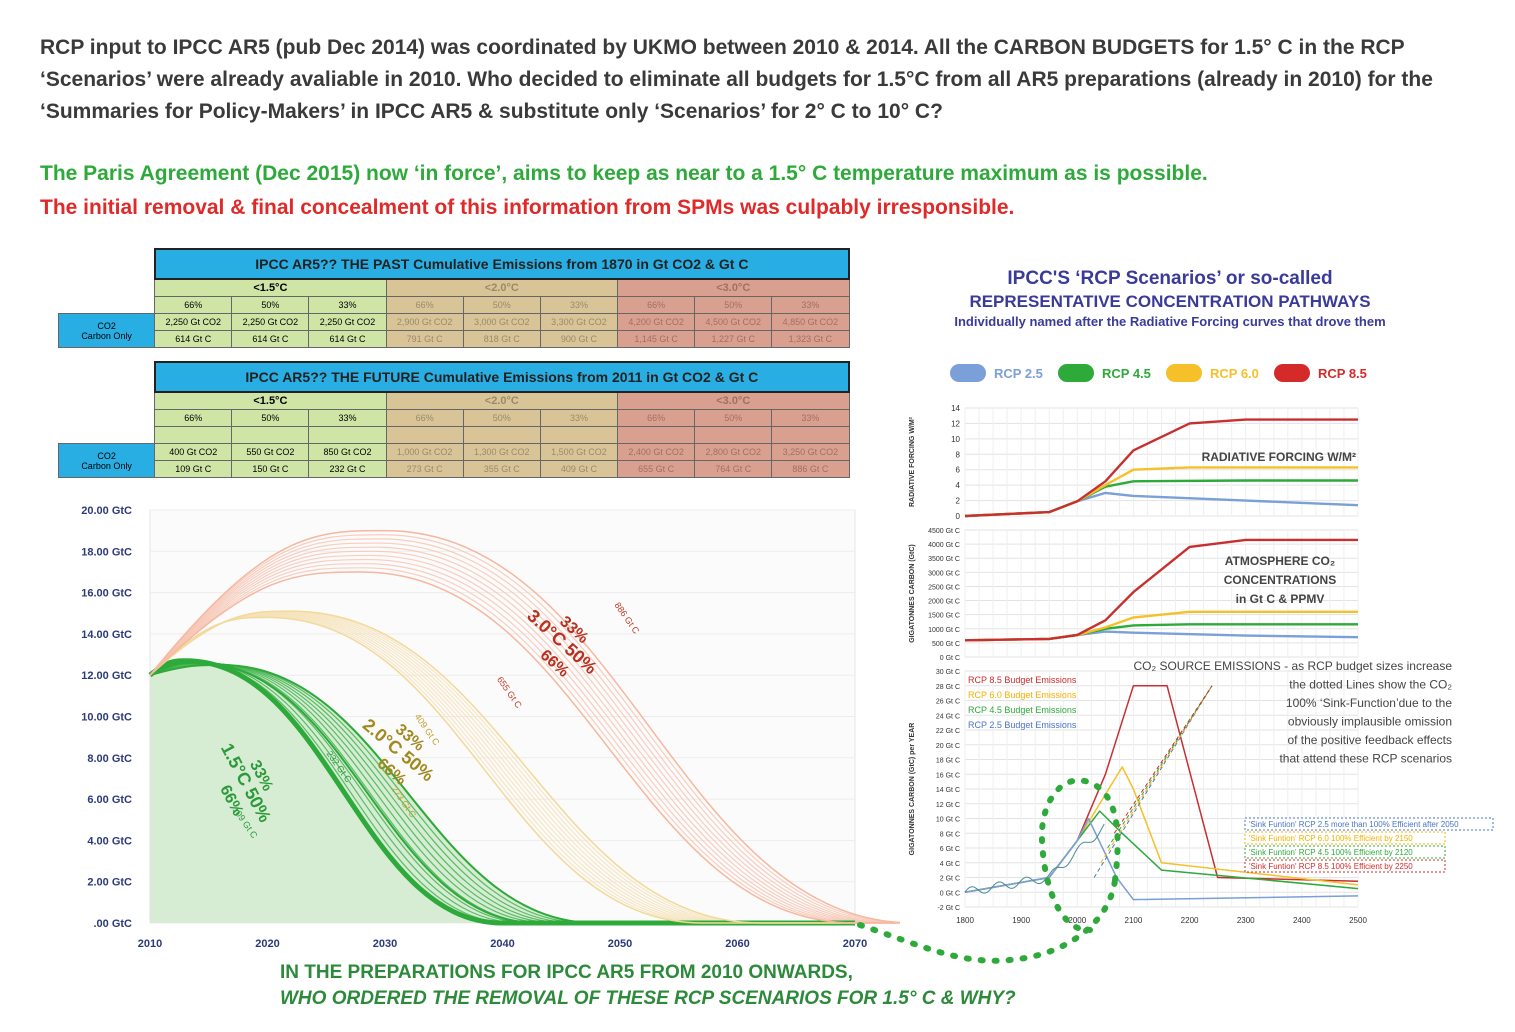 The image size is (1515, 1032). What do you see at coordinates (1022, 695) in the screenshot?
I see `budget-emissions-label: RCP 6.0 Budget Emissions` at bounding box center [1022, 695].